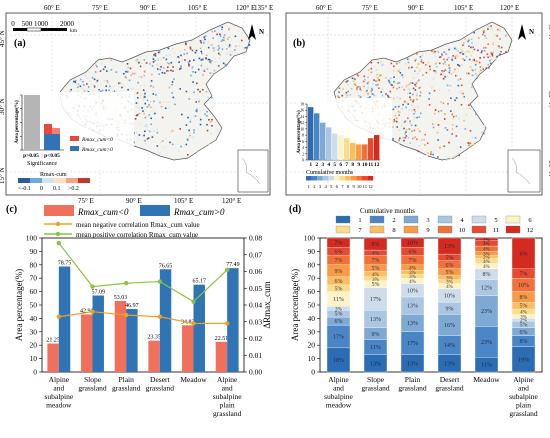 Image resolution: width=550 pixels, height=438 pixels. What do you see at coordinates (530, 220) in the screenshot?
I see `chart-d-legend-label: 6` at bounding box center [530, 220].